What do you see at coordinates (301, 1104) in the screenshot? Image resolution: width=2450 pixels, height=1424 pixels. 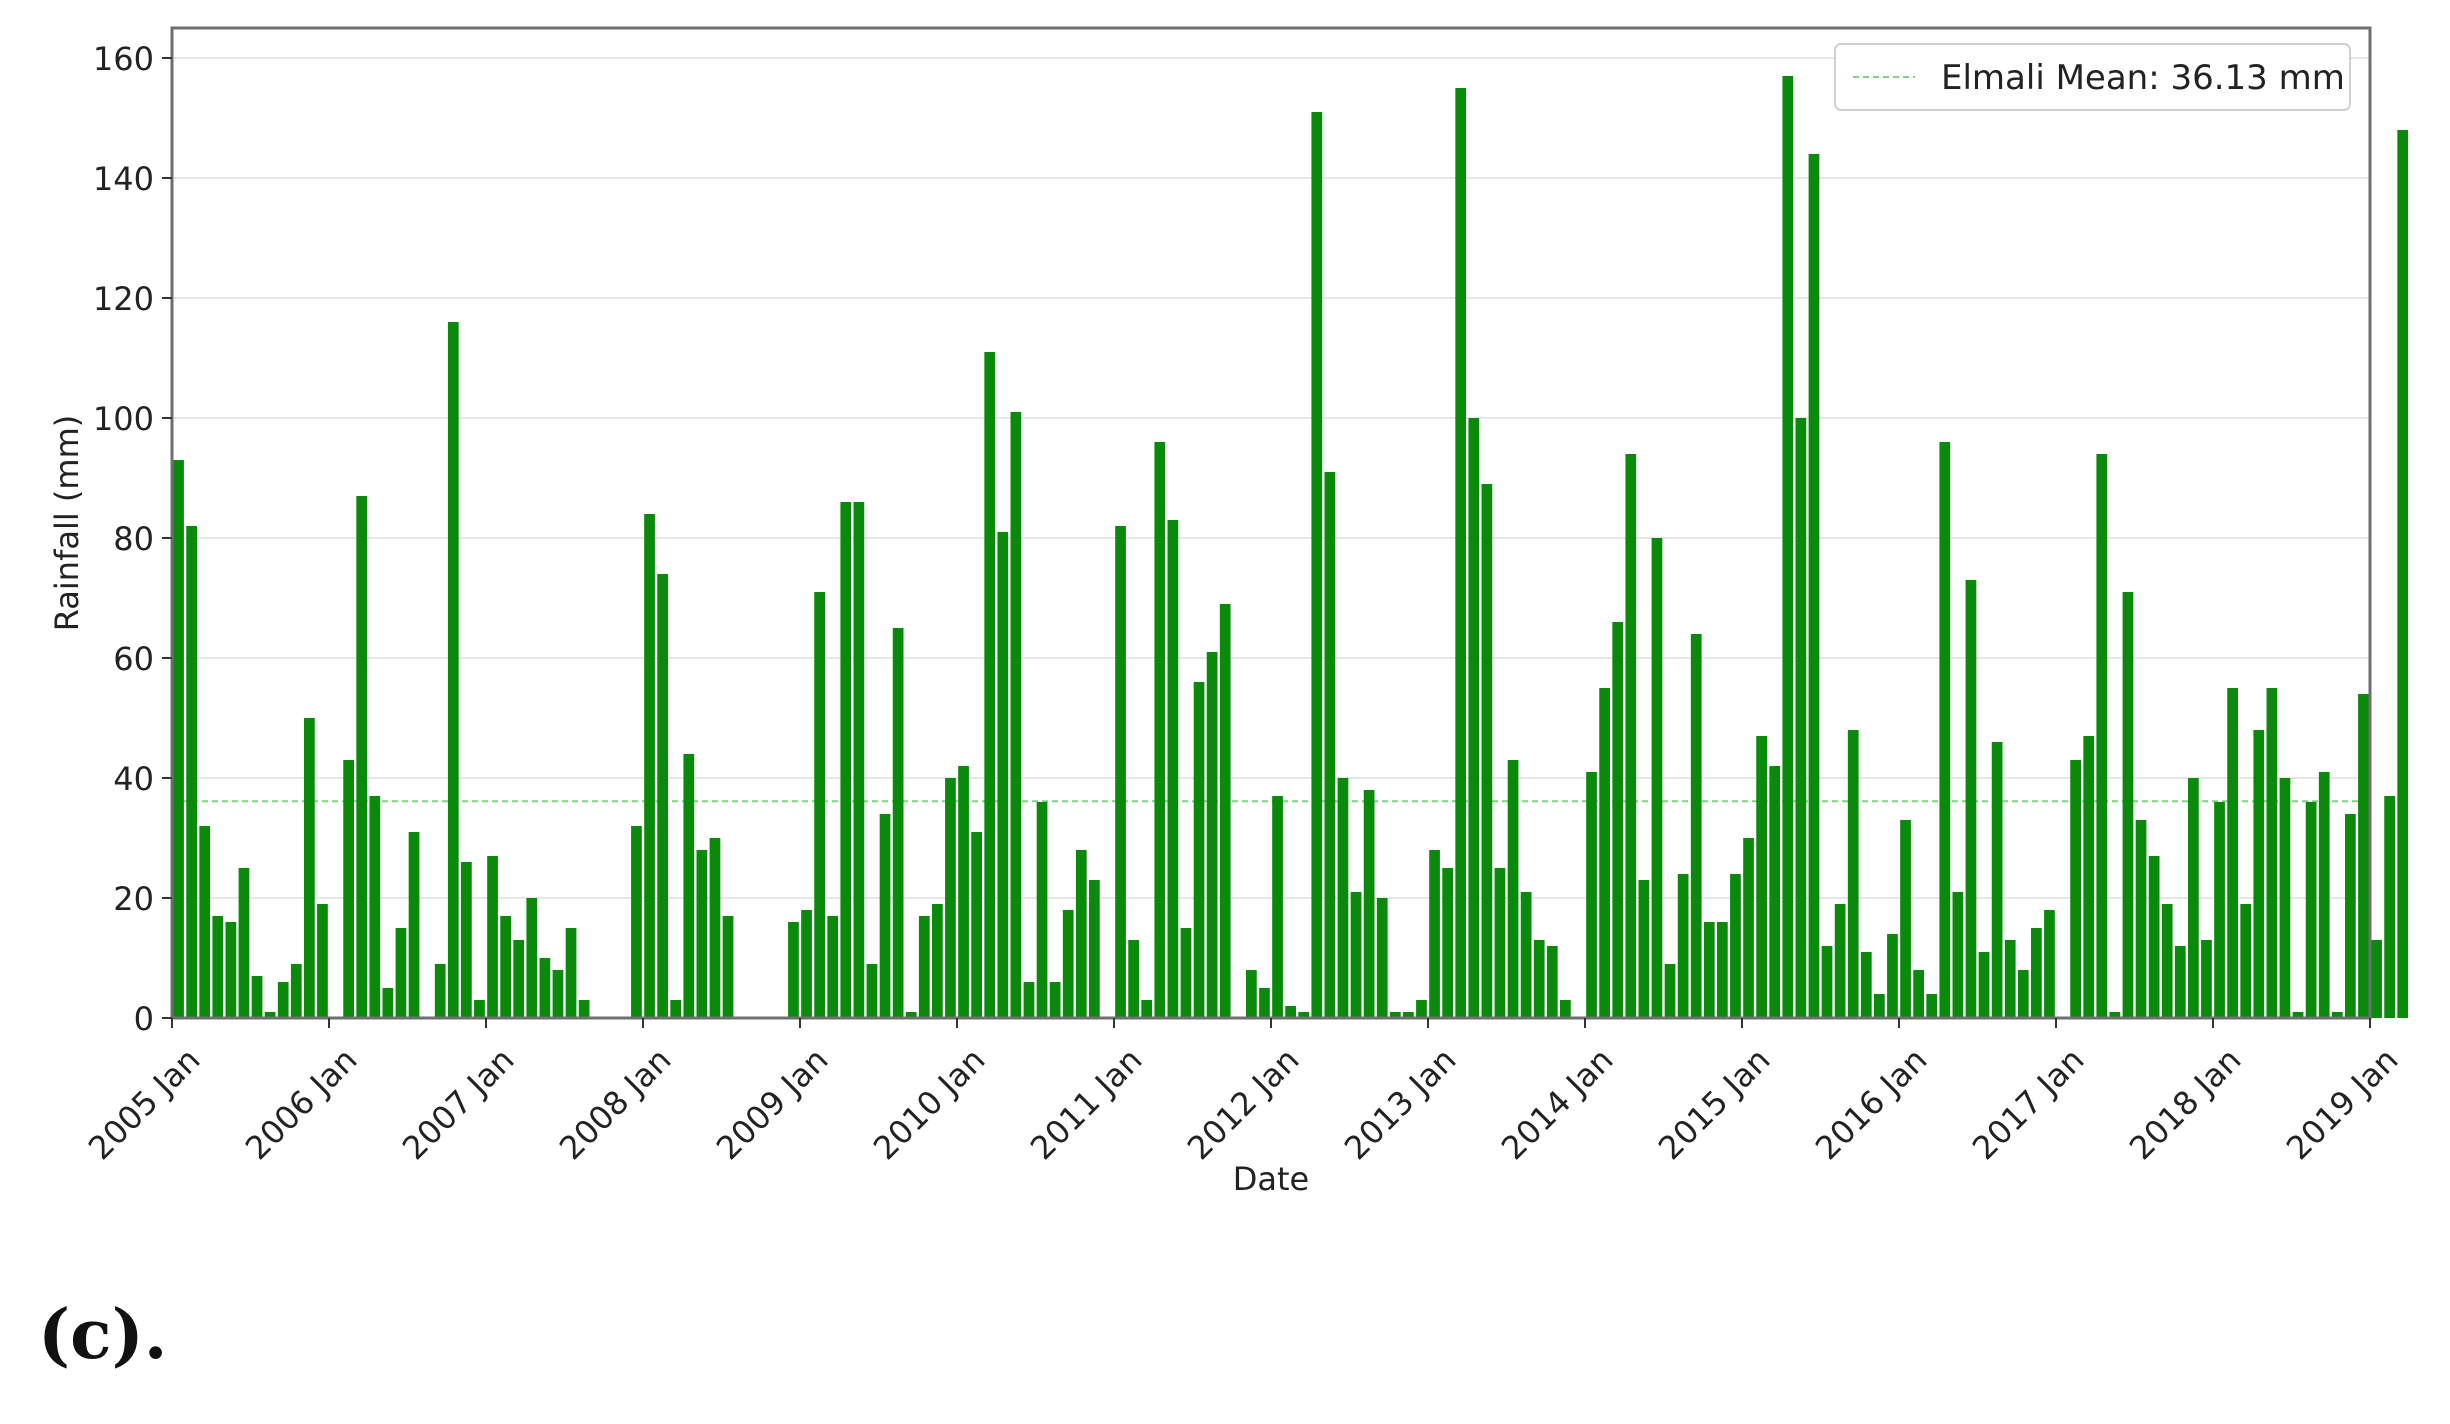 I see `x-tick-label: 2006 Jan` at bounding box center [301, 1104].